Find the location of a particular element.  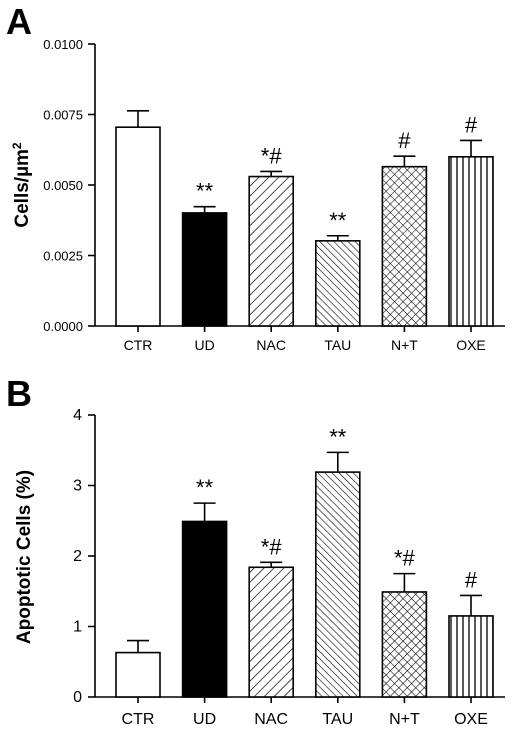

y-tick-label-a: 0.0050 is located at coordinates (63, 185).